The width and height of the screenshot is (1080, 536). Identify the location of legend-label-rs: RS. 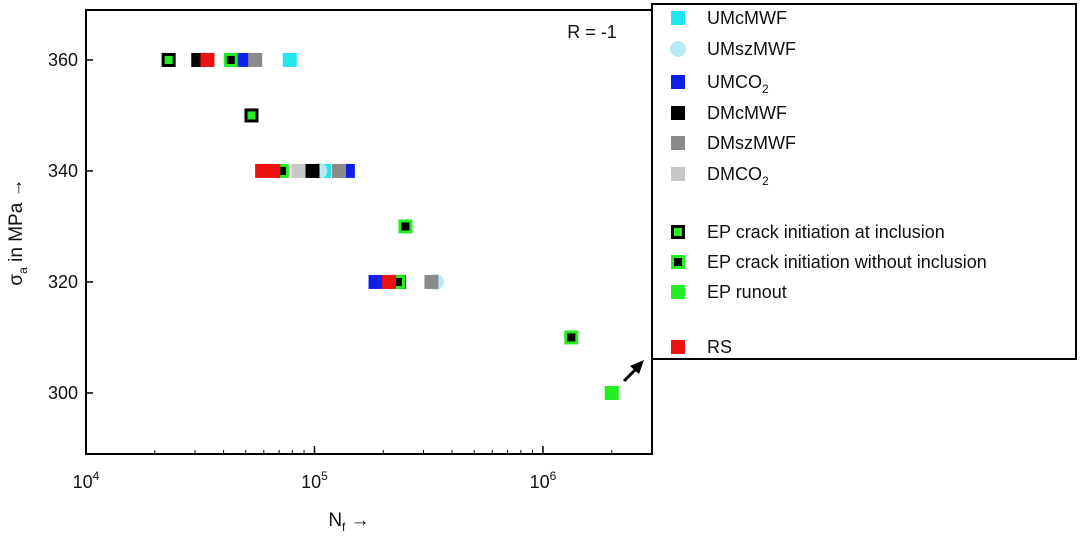
(719, 347).